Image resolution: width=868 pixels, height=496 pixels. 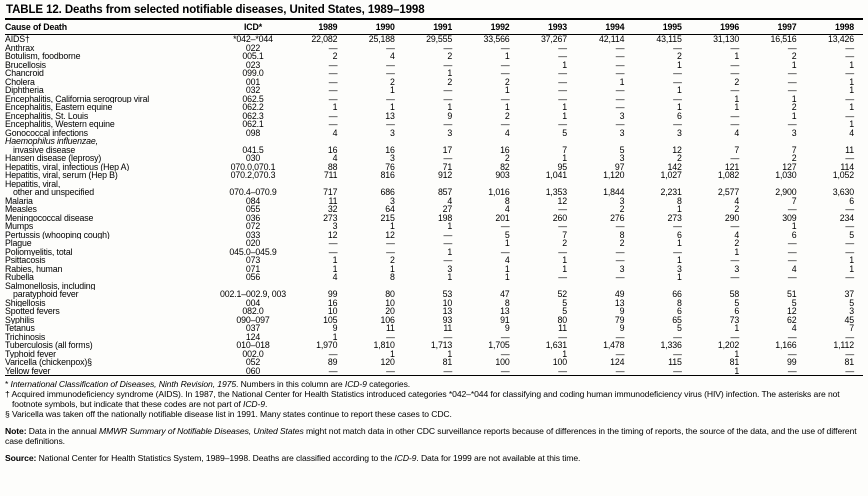 I want to click on cause-cell: Tuberculosis (all forms), so click(x=49, y=345).